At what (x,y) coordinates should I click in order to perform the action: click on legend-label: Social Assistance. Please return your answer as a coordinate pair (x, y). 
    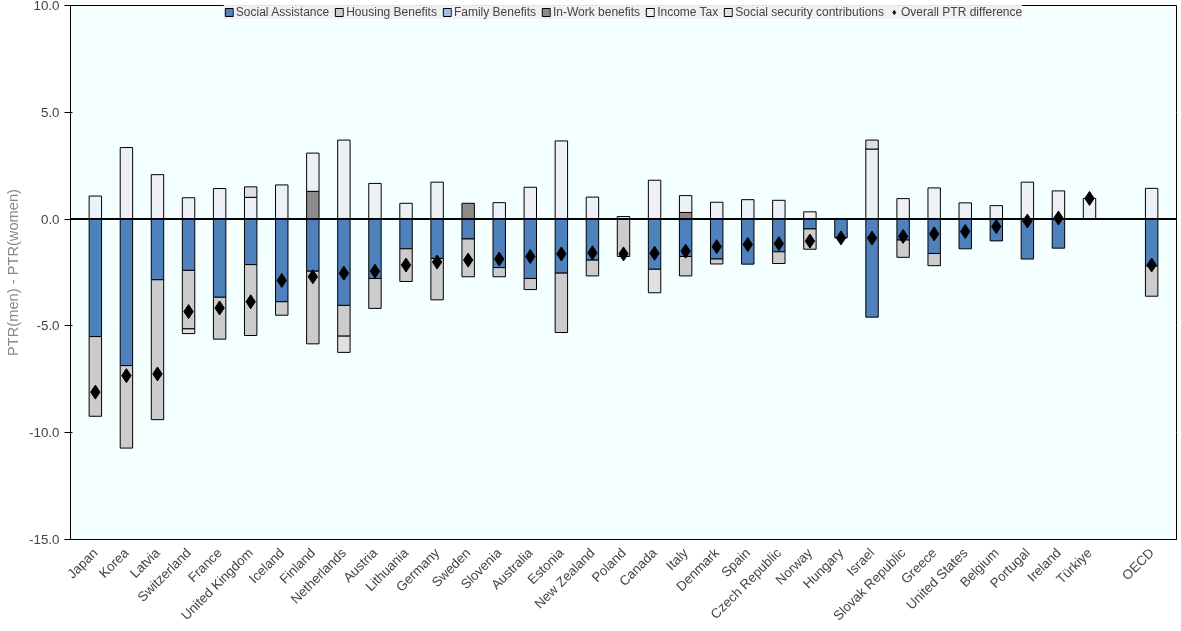
    Looking at the image, I should click on (282, 12).